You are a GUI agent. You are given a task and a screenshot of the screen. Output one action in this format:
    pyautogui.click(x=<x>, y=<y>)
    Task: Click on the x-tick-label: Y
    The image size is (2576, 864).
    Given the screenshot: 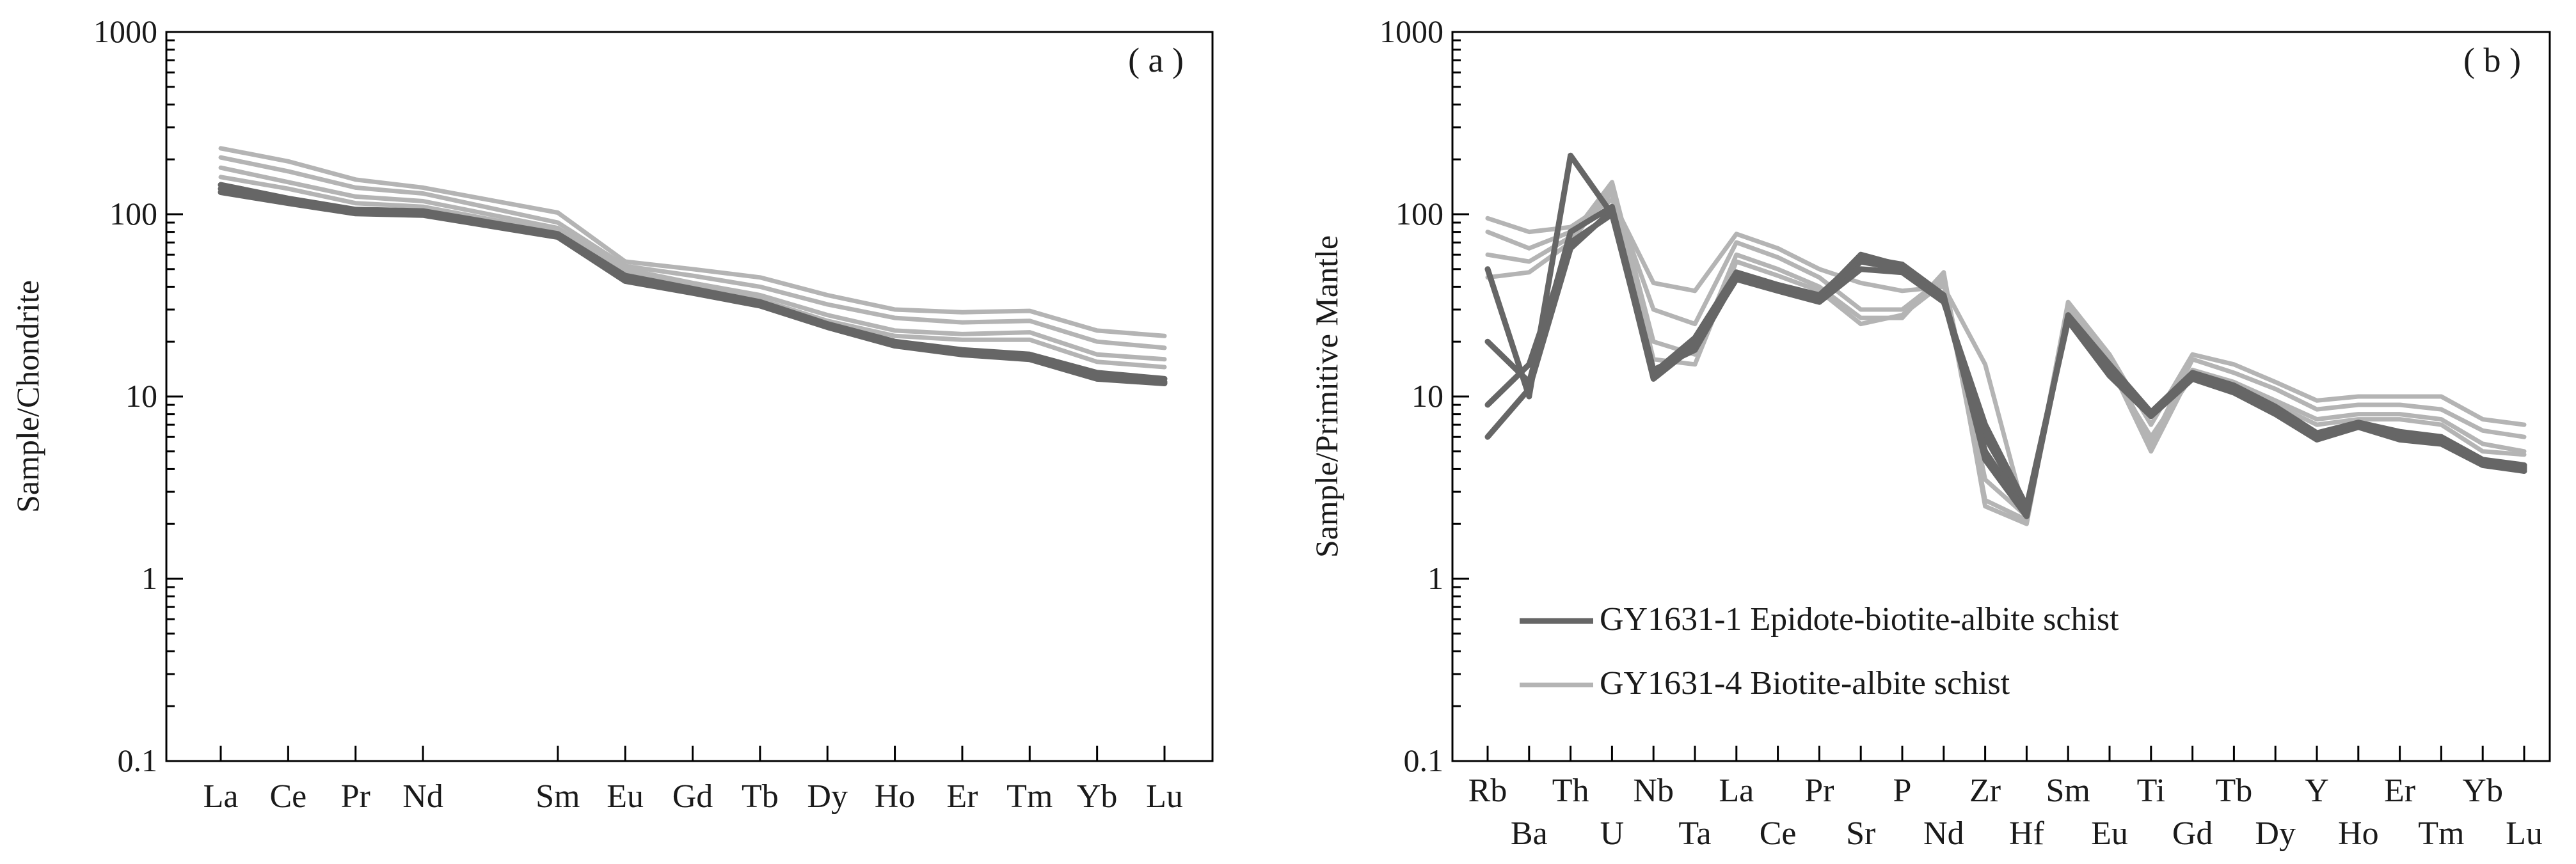 What is the action you would take?
    pyautogui.click(x=2317, y=791)
    